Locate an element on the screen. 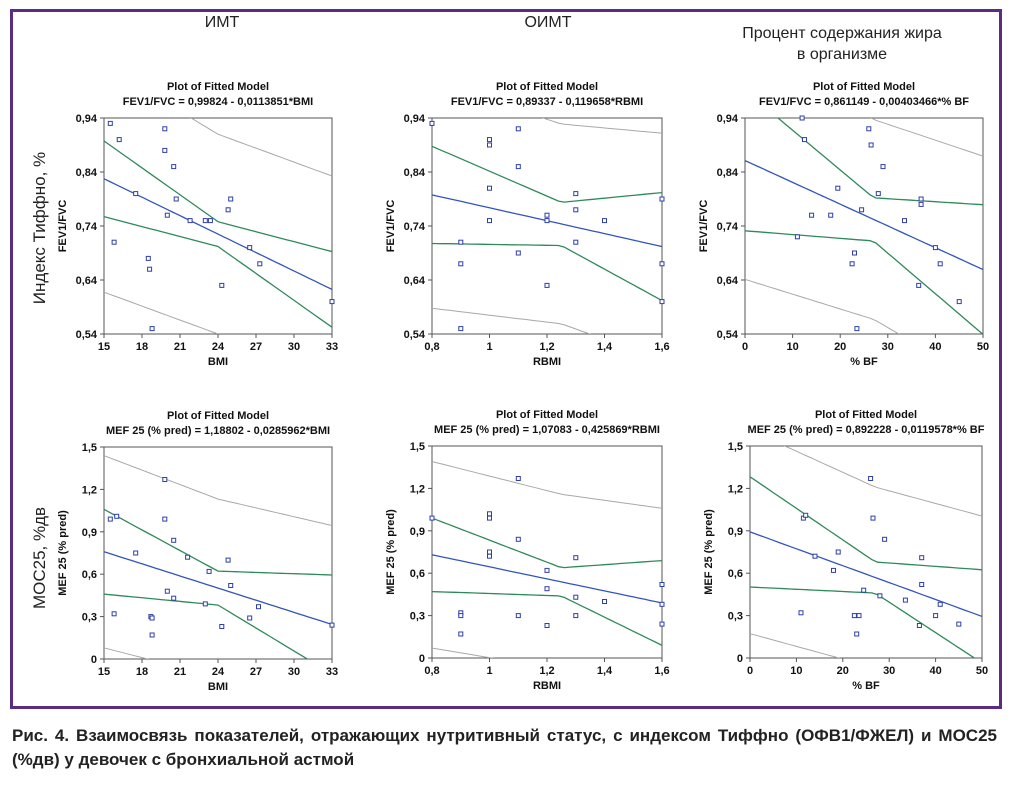 The width and height of the screenshot is (1012, 786). fit-layer is located at coordinates (218, 557).